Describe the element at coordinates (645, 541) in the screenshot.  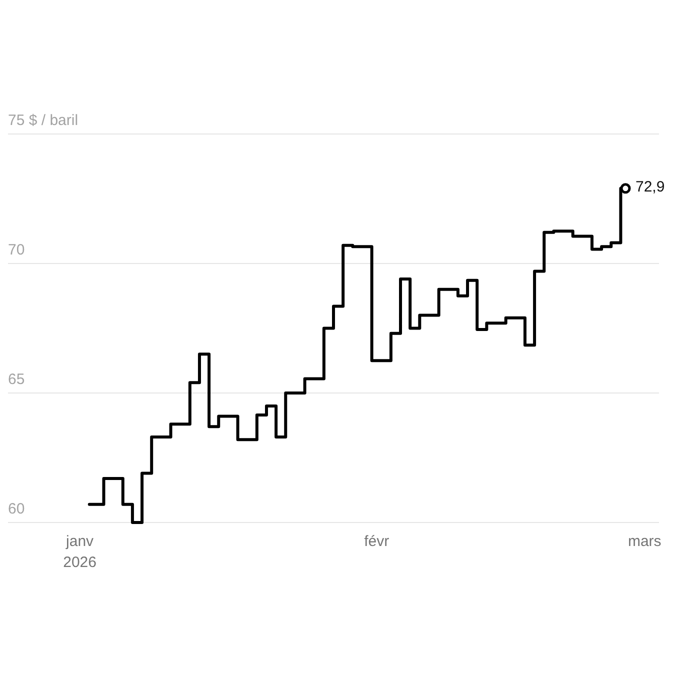
I see `x-tick-label: mars` at that location.